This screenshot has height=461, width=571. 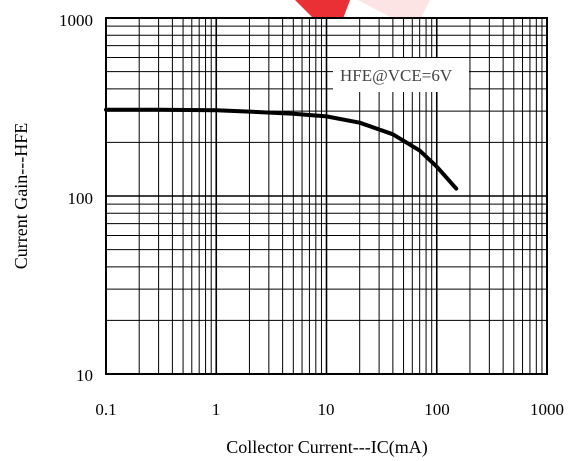 What do you see at coordinates (216, 409) in the screenshot?
I see `x-tick-label: 1` at bounding box center [216, 409].